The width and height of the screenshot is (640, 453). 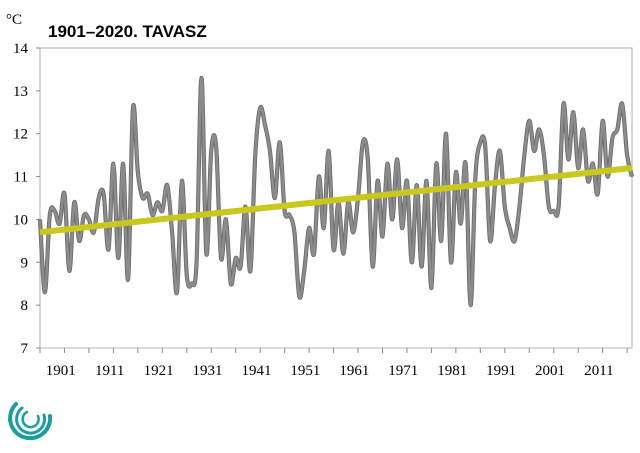 I want to click on x-tick-label: 1941, so click(x=256, y=371).